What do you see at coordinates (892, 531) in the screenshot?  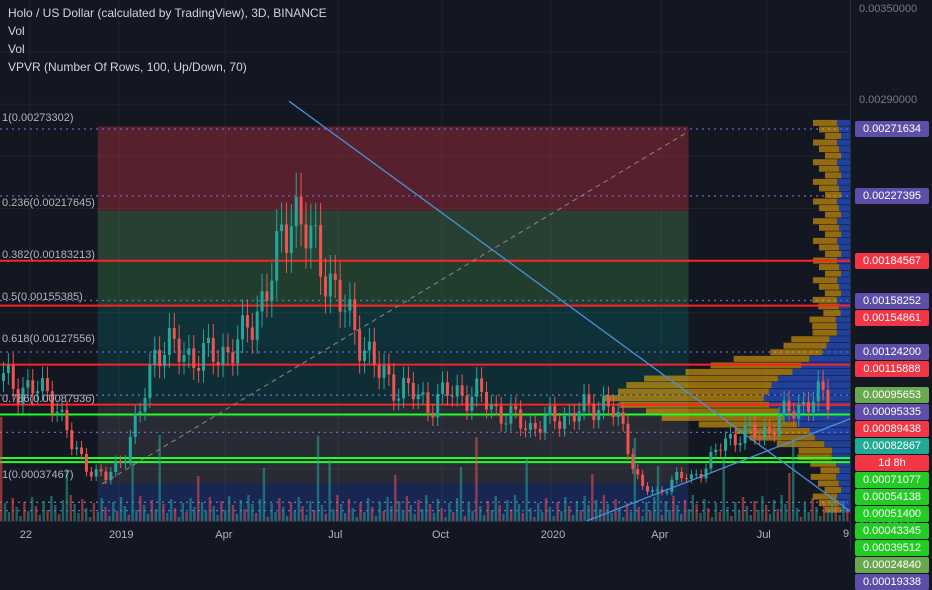 I see `price-level-label: 0.00043345` at bounding box center [892, 531].